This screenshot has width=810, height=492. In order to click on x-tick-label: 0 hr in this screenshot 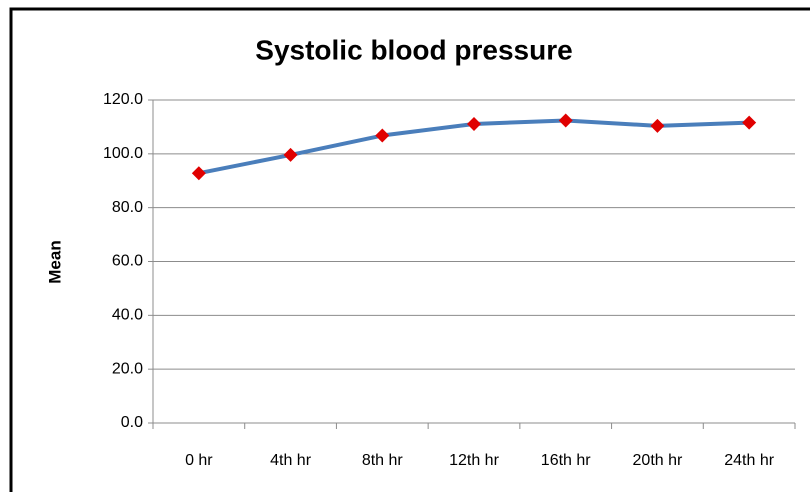, I will do `click(199, 460)`.